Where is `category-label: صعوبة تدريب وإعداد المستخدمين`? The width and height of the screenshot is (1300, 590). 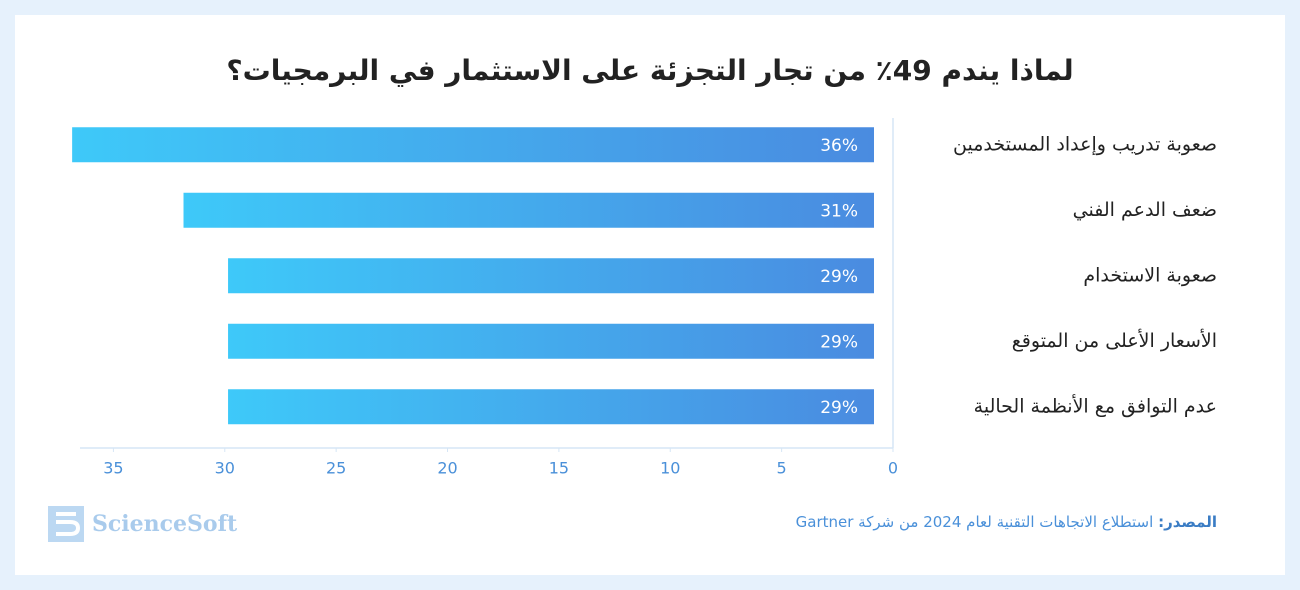
category-label: صعوبة تدريب وإعداد المستخدمين is located at coordinates (1085, 144).